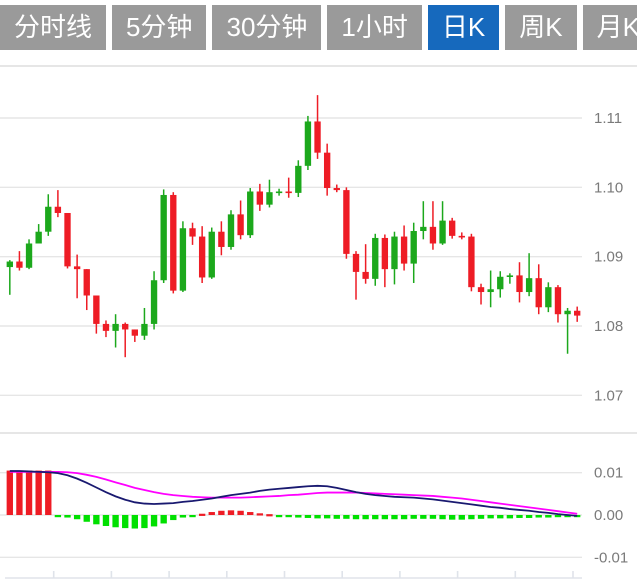 The height and width of the screenshot is (583, 637). Describe the element at coordinates (608, 395) in the screenshot. I see `price-tick-label: 1.07` at that location.